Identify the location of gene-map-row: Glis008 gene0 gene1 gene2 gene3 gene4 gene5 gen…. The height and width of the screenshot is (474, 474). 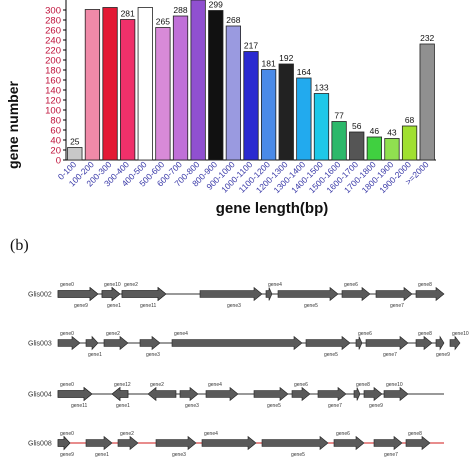
(236, 444).